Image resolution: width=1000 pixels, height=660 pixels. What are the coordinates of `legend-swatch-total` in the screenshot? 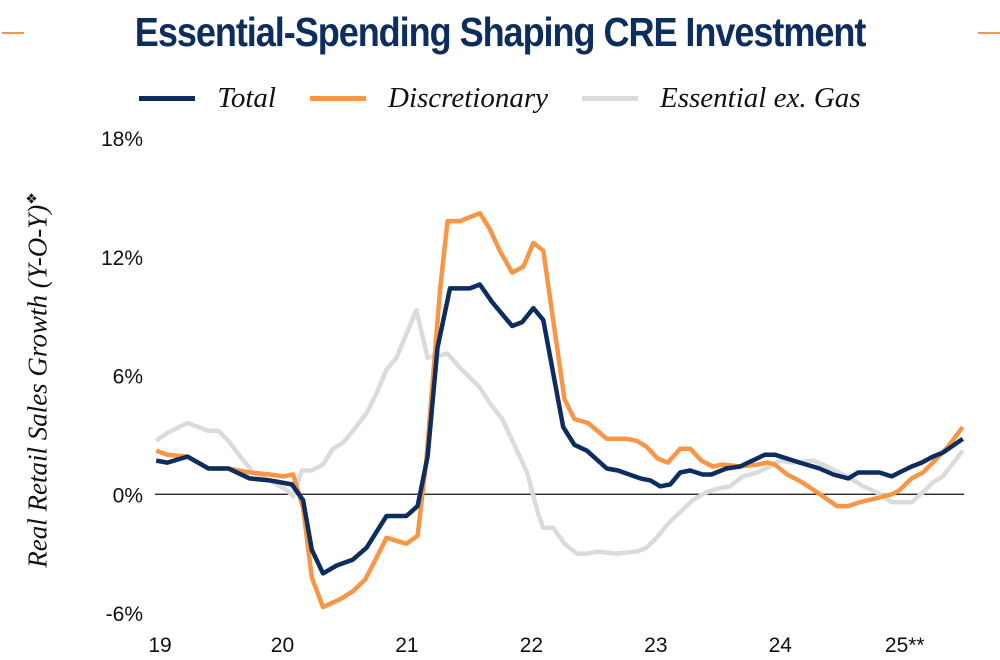 It's located at (167, 98).